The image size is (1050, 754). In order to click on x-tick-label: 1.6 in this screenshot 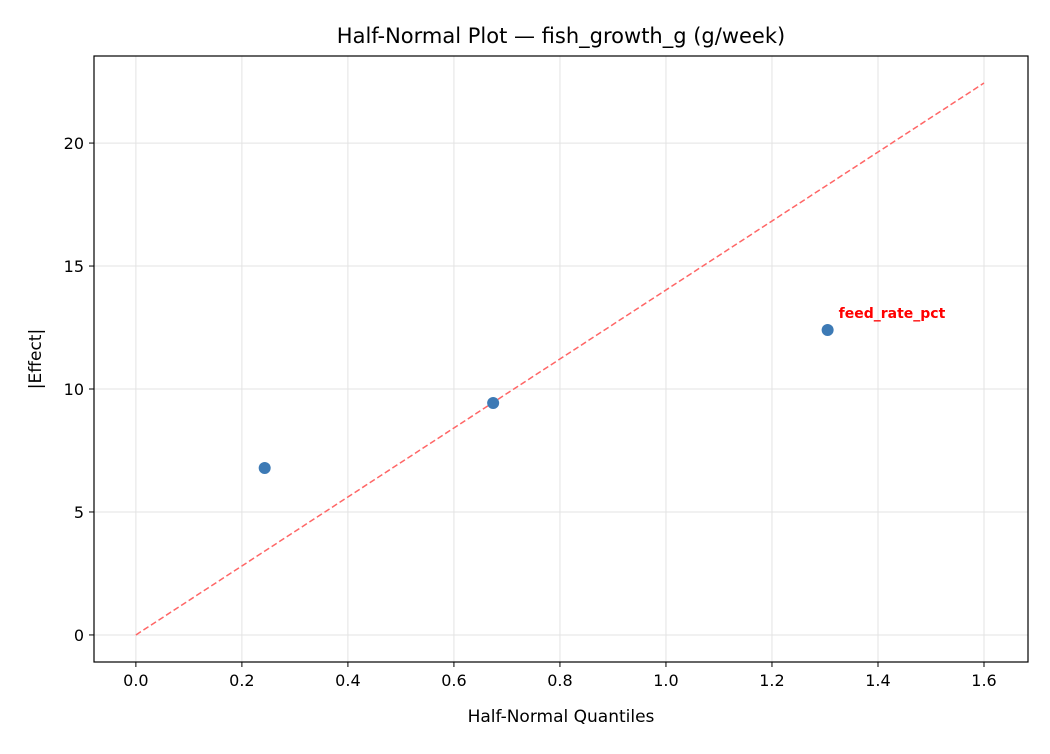, I will do `click(983, 680)`.